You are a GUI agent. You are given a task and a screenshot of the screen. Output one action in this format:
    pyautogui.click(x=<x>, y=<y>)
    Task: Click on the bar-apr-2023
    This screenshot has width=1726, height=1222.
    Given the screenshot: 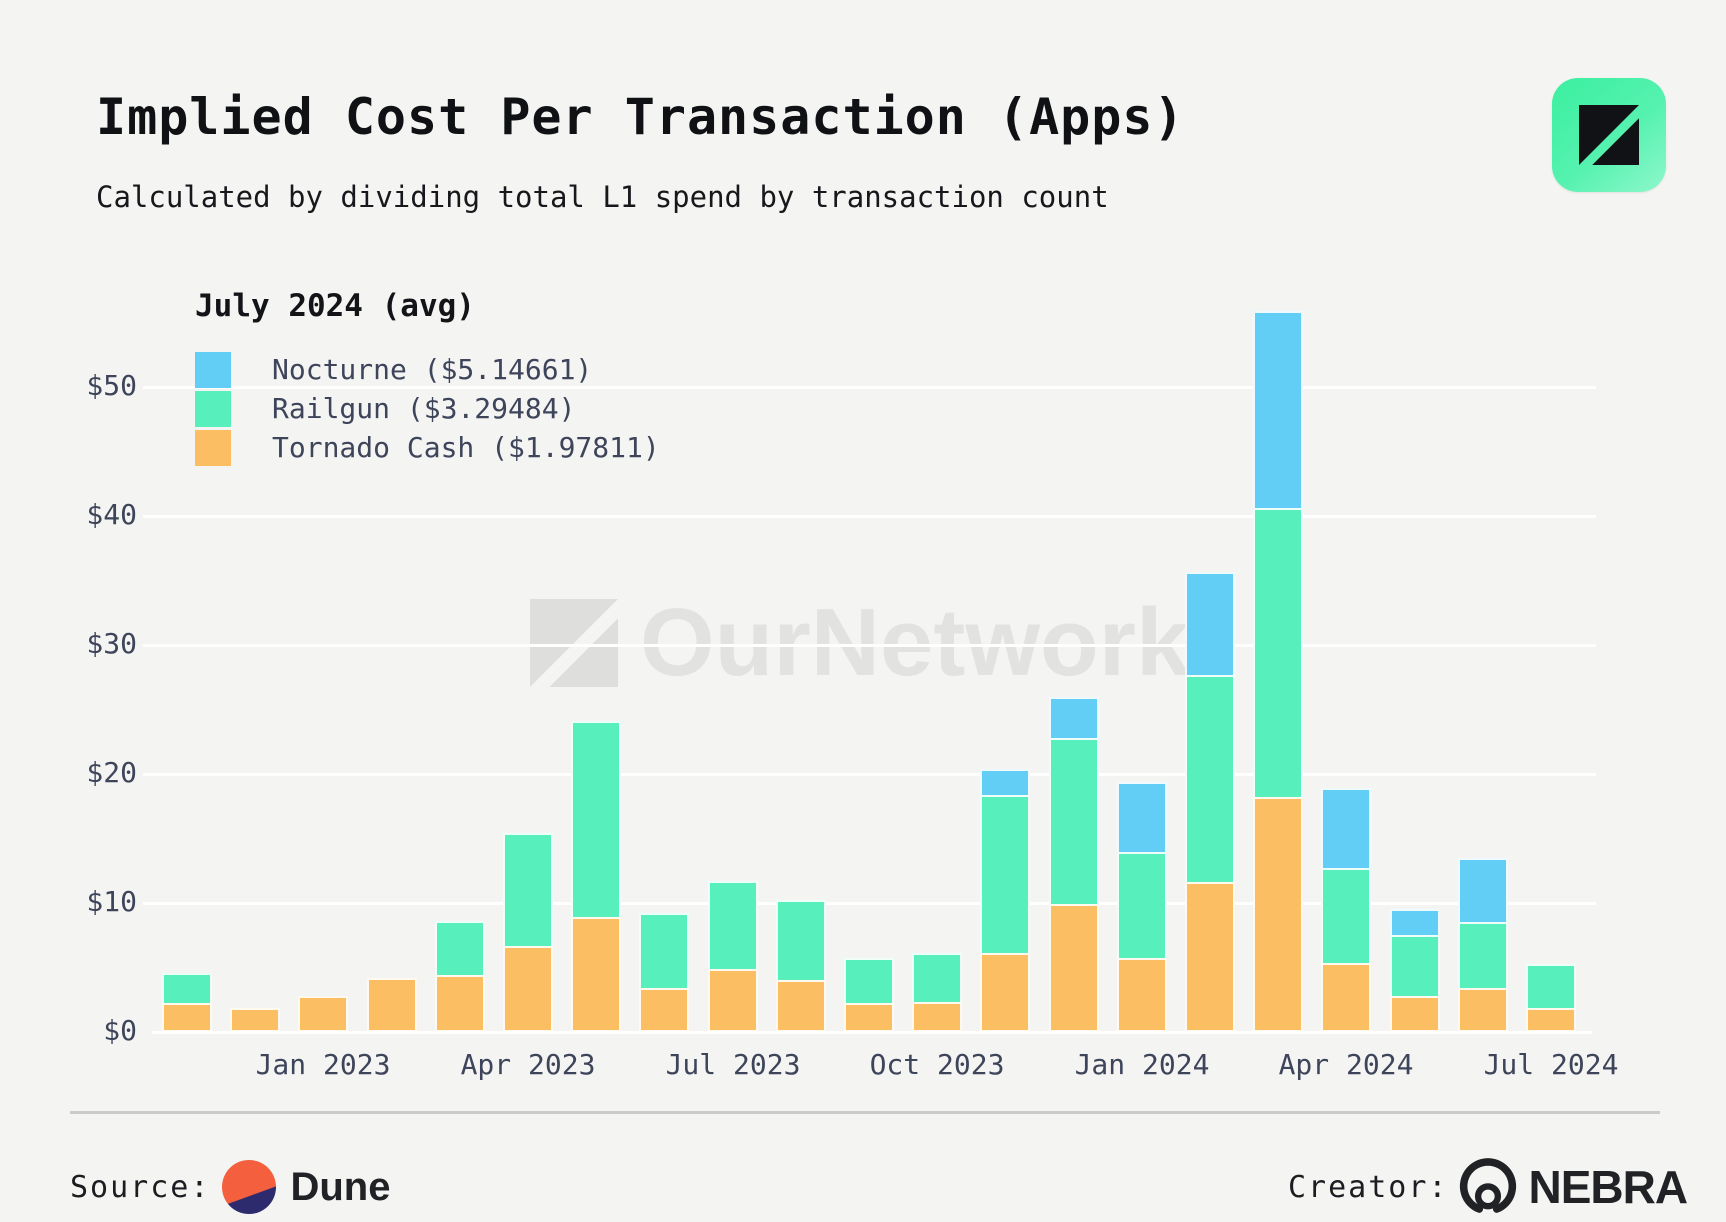 What is the action you would take?
    pyautogui.click(x=528, y=932)
    